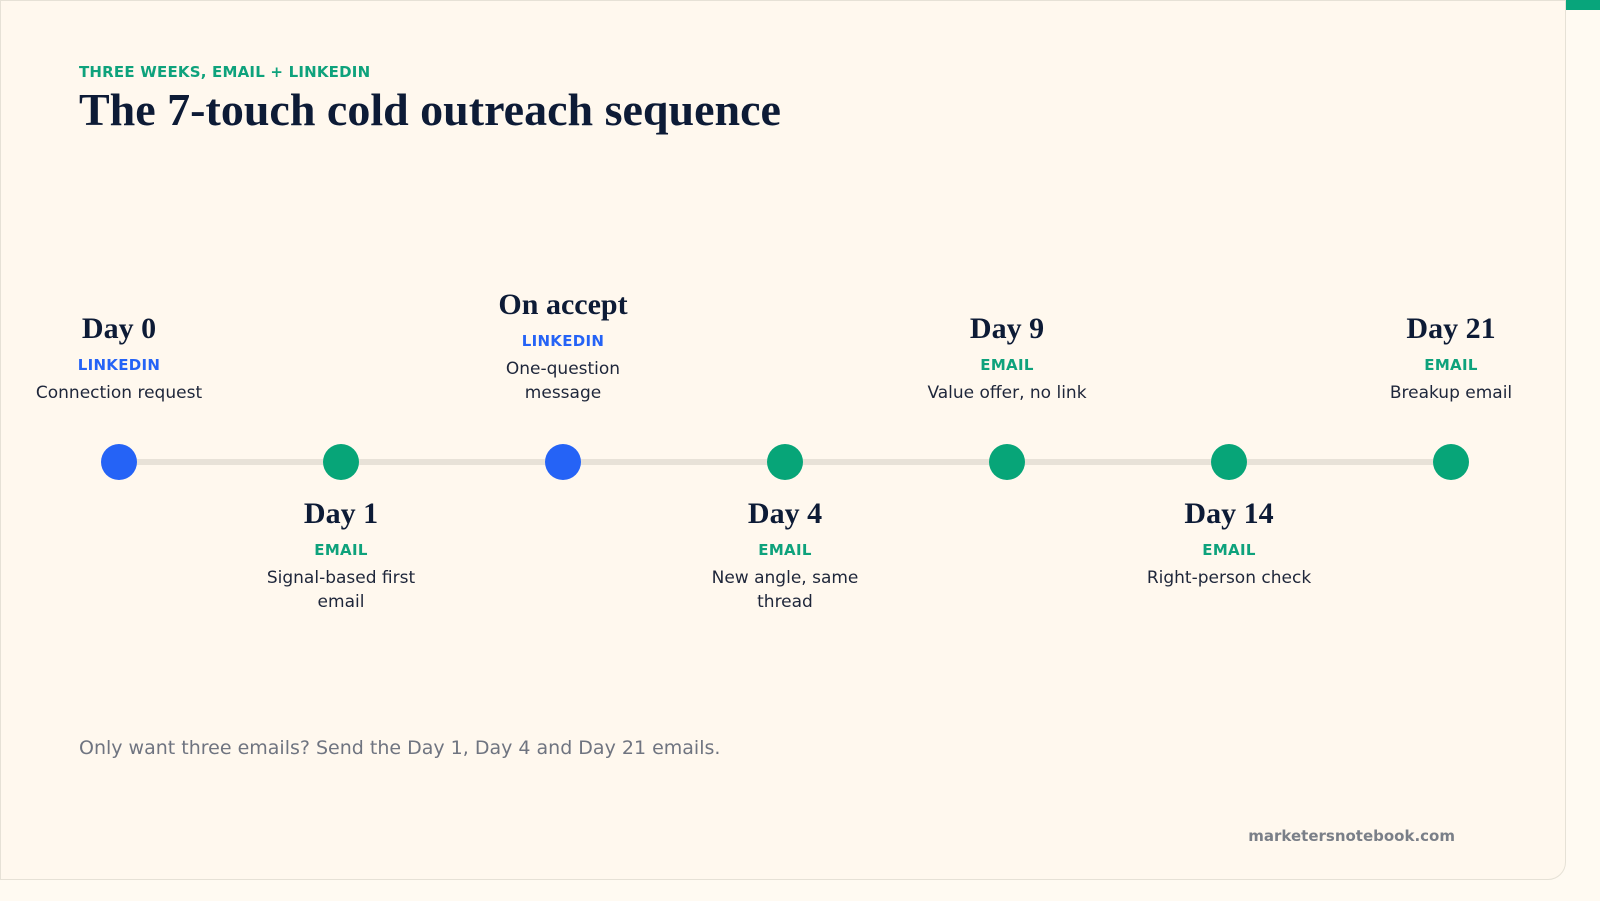 The width and height of the screenshot is (1600, 901). I want to click on step-day-14-title: Day 14, so click(1229, 513).